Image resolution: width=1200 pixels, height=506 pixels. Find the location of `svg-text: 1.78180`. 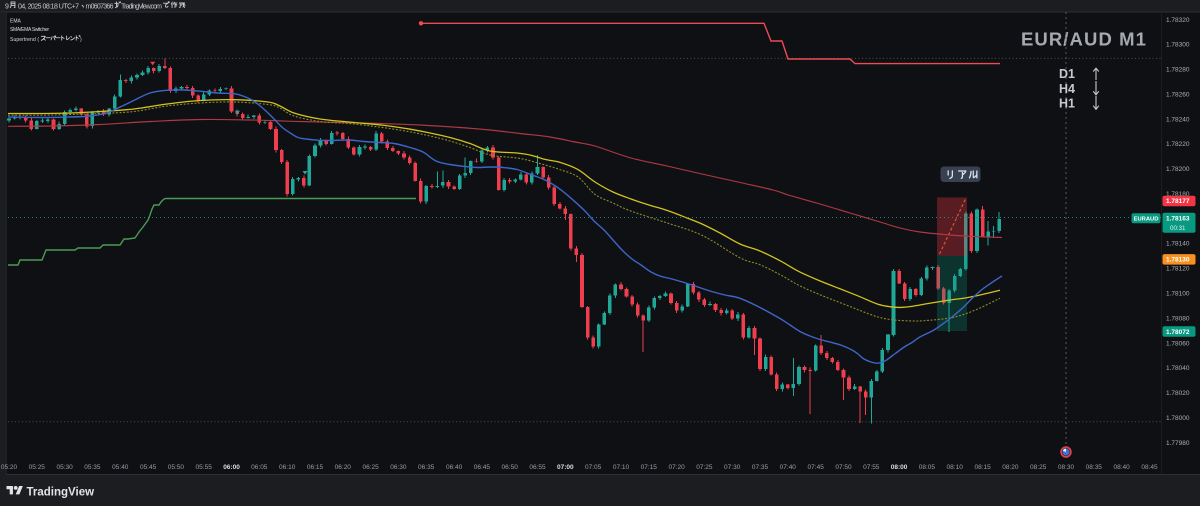

svg-text: 1.78180 is located at coordinates (1178, 194).